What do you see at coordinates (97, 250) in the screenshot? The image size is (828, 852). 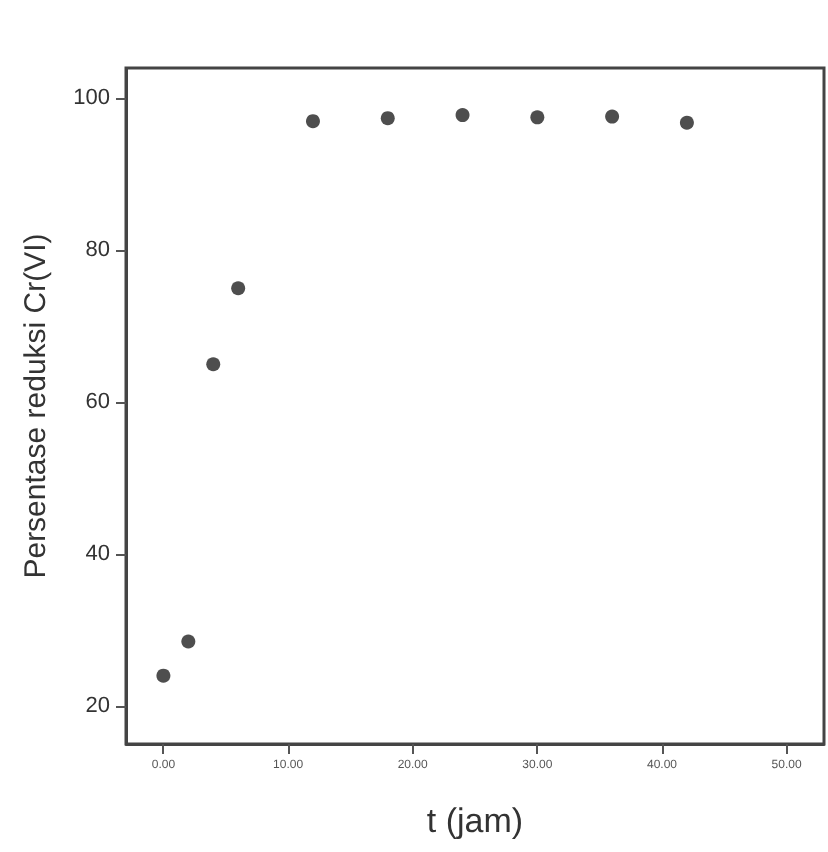 I see `y-tick-label: 80` at bounding box center [97, 250].